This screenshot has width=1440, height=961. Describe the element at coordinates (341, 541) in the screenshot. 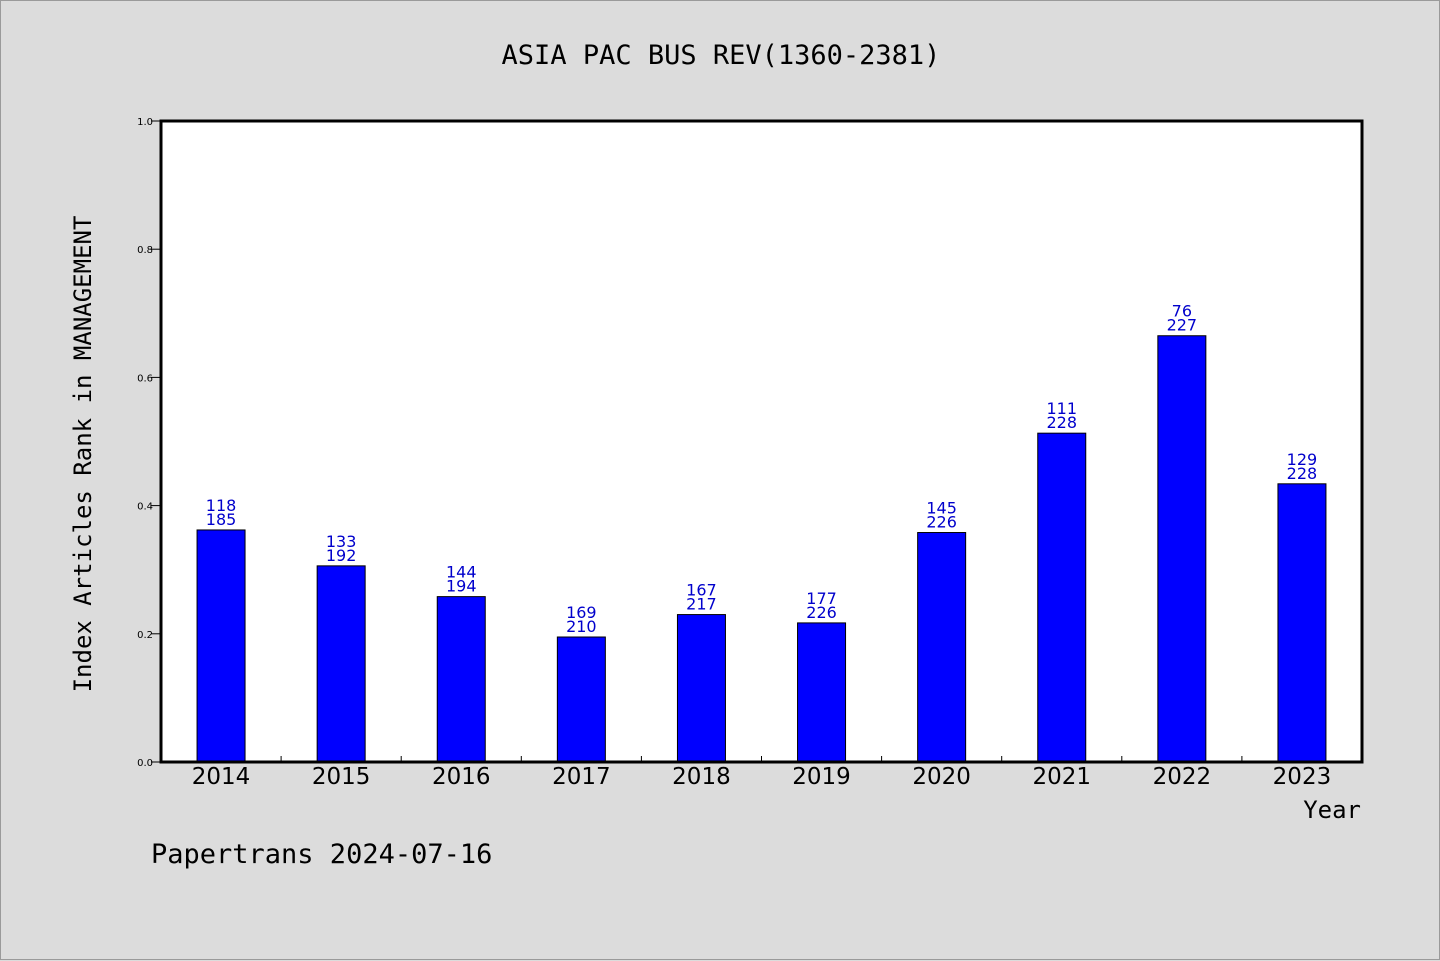

I see `bar-rank-label: 133` at that location.